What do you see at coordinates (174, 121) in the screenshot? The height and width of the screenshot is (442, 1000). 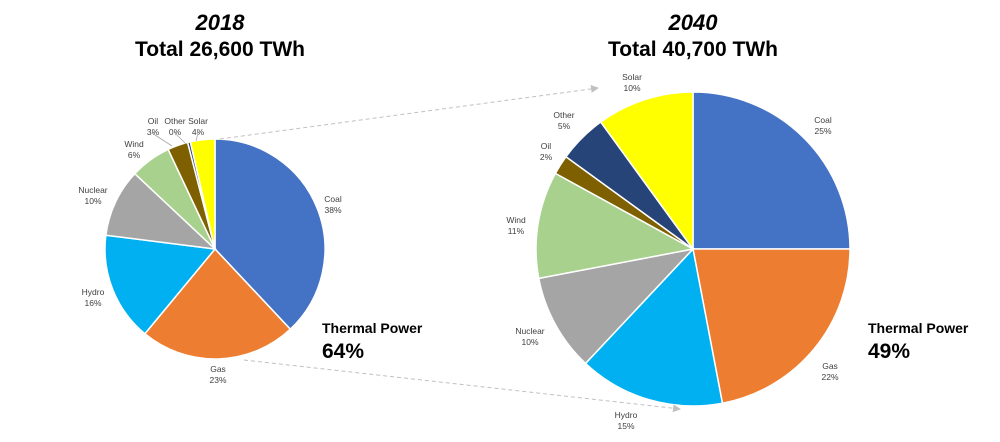 I see `chart-2018-label-other: Other` at bounding box center [174, 121].